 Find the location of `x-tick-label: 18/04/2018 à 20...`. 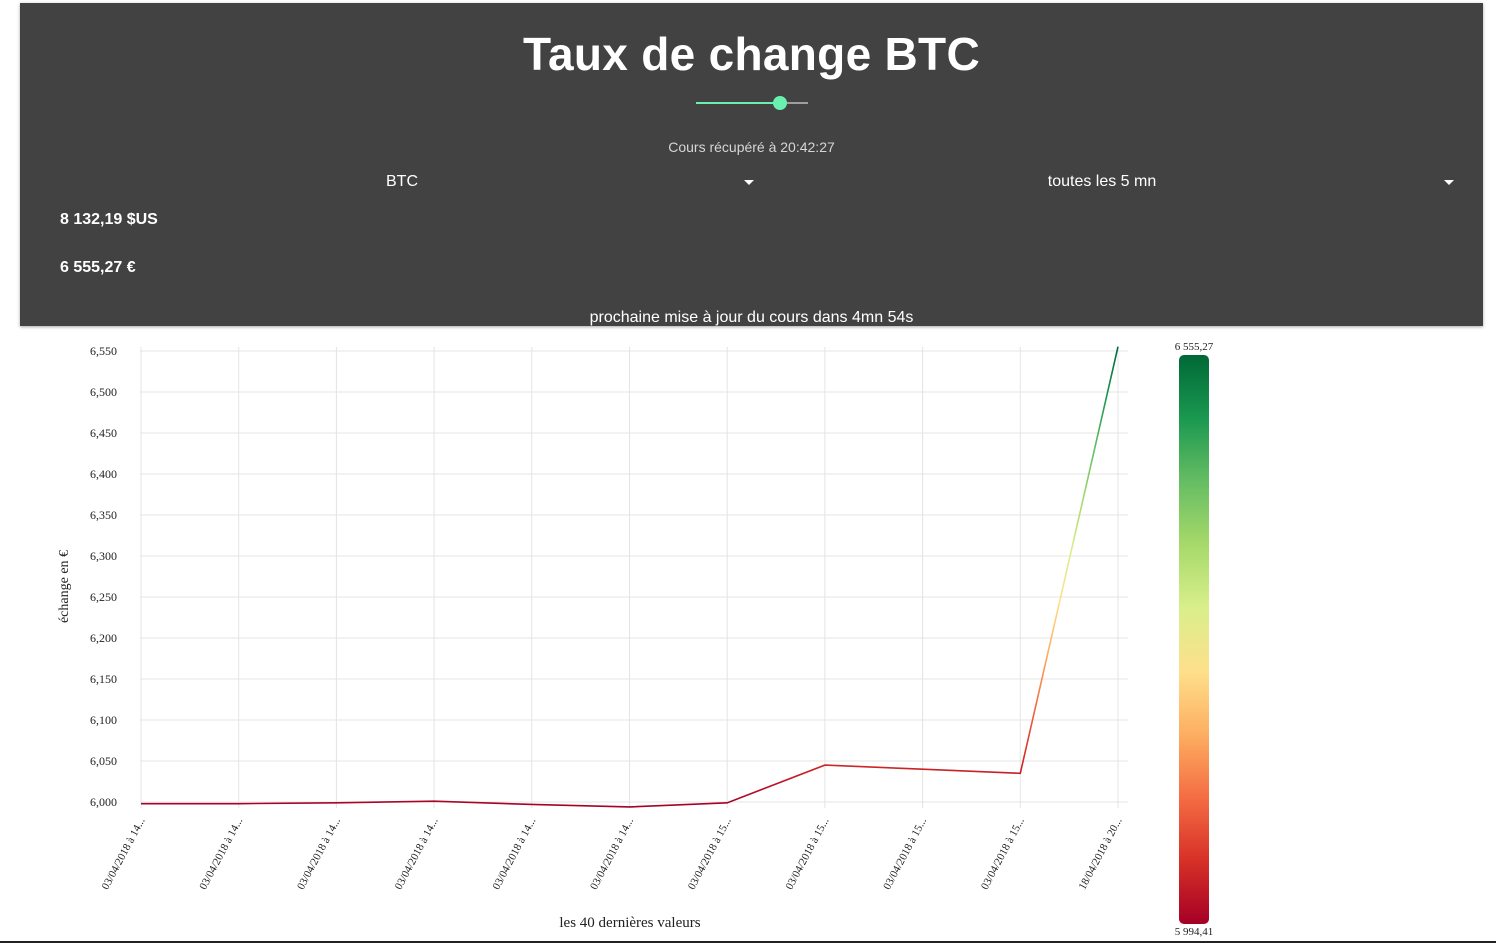

x-tick-label: 18/04/2018 à 20... is located at coordinates (1101, 854).